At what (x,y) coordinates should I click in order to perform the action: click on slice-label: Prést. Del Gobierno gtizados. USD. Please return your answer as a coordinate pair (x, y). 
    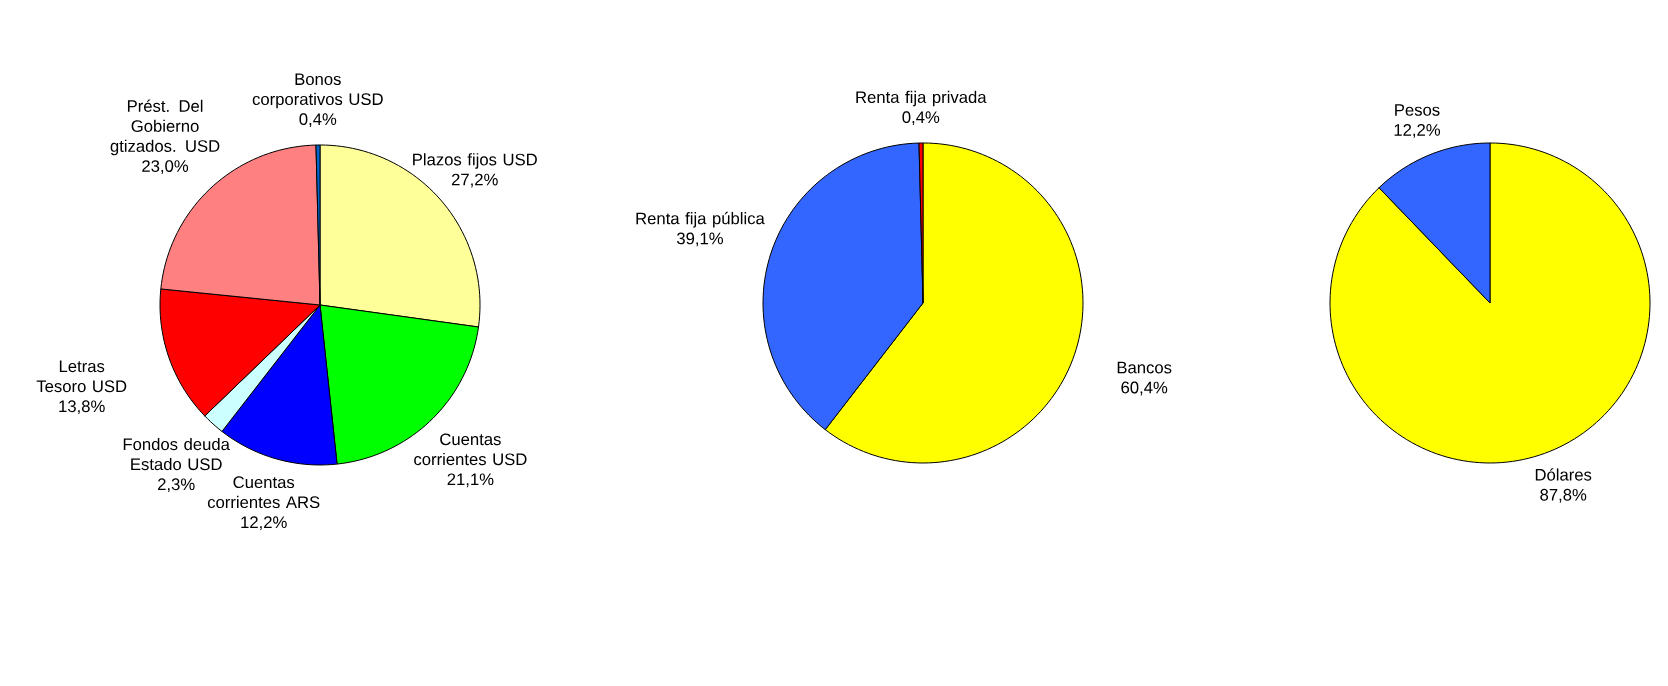
    Looking at the image, I should click on (165, 127).